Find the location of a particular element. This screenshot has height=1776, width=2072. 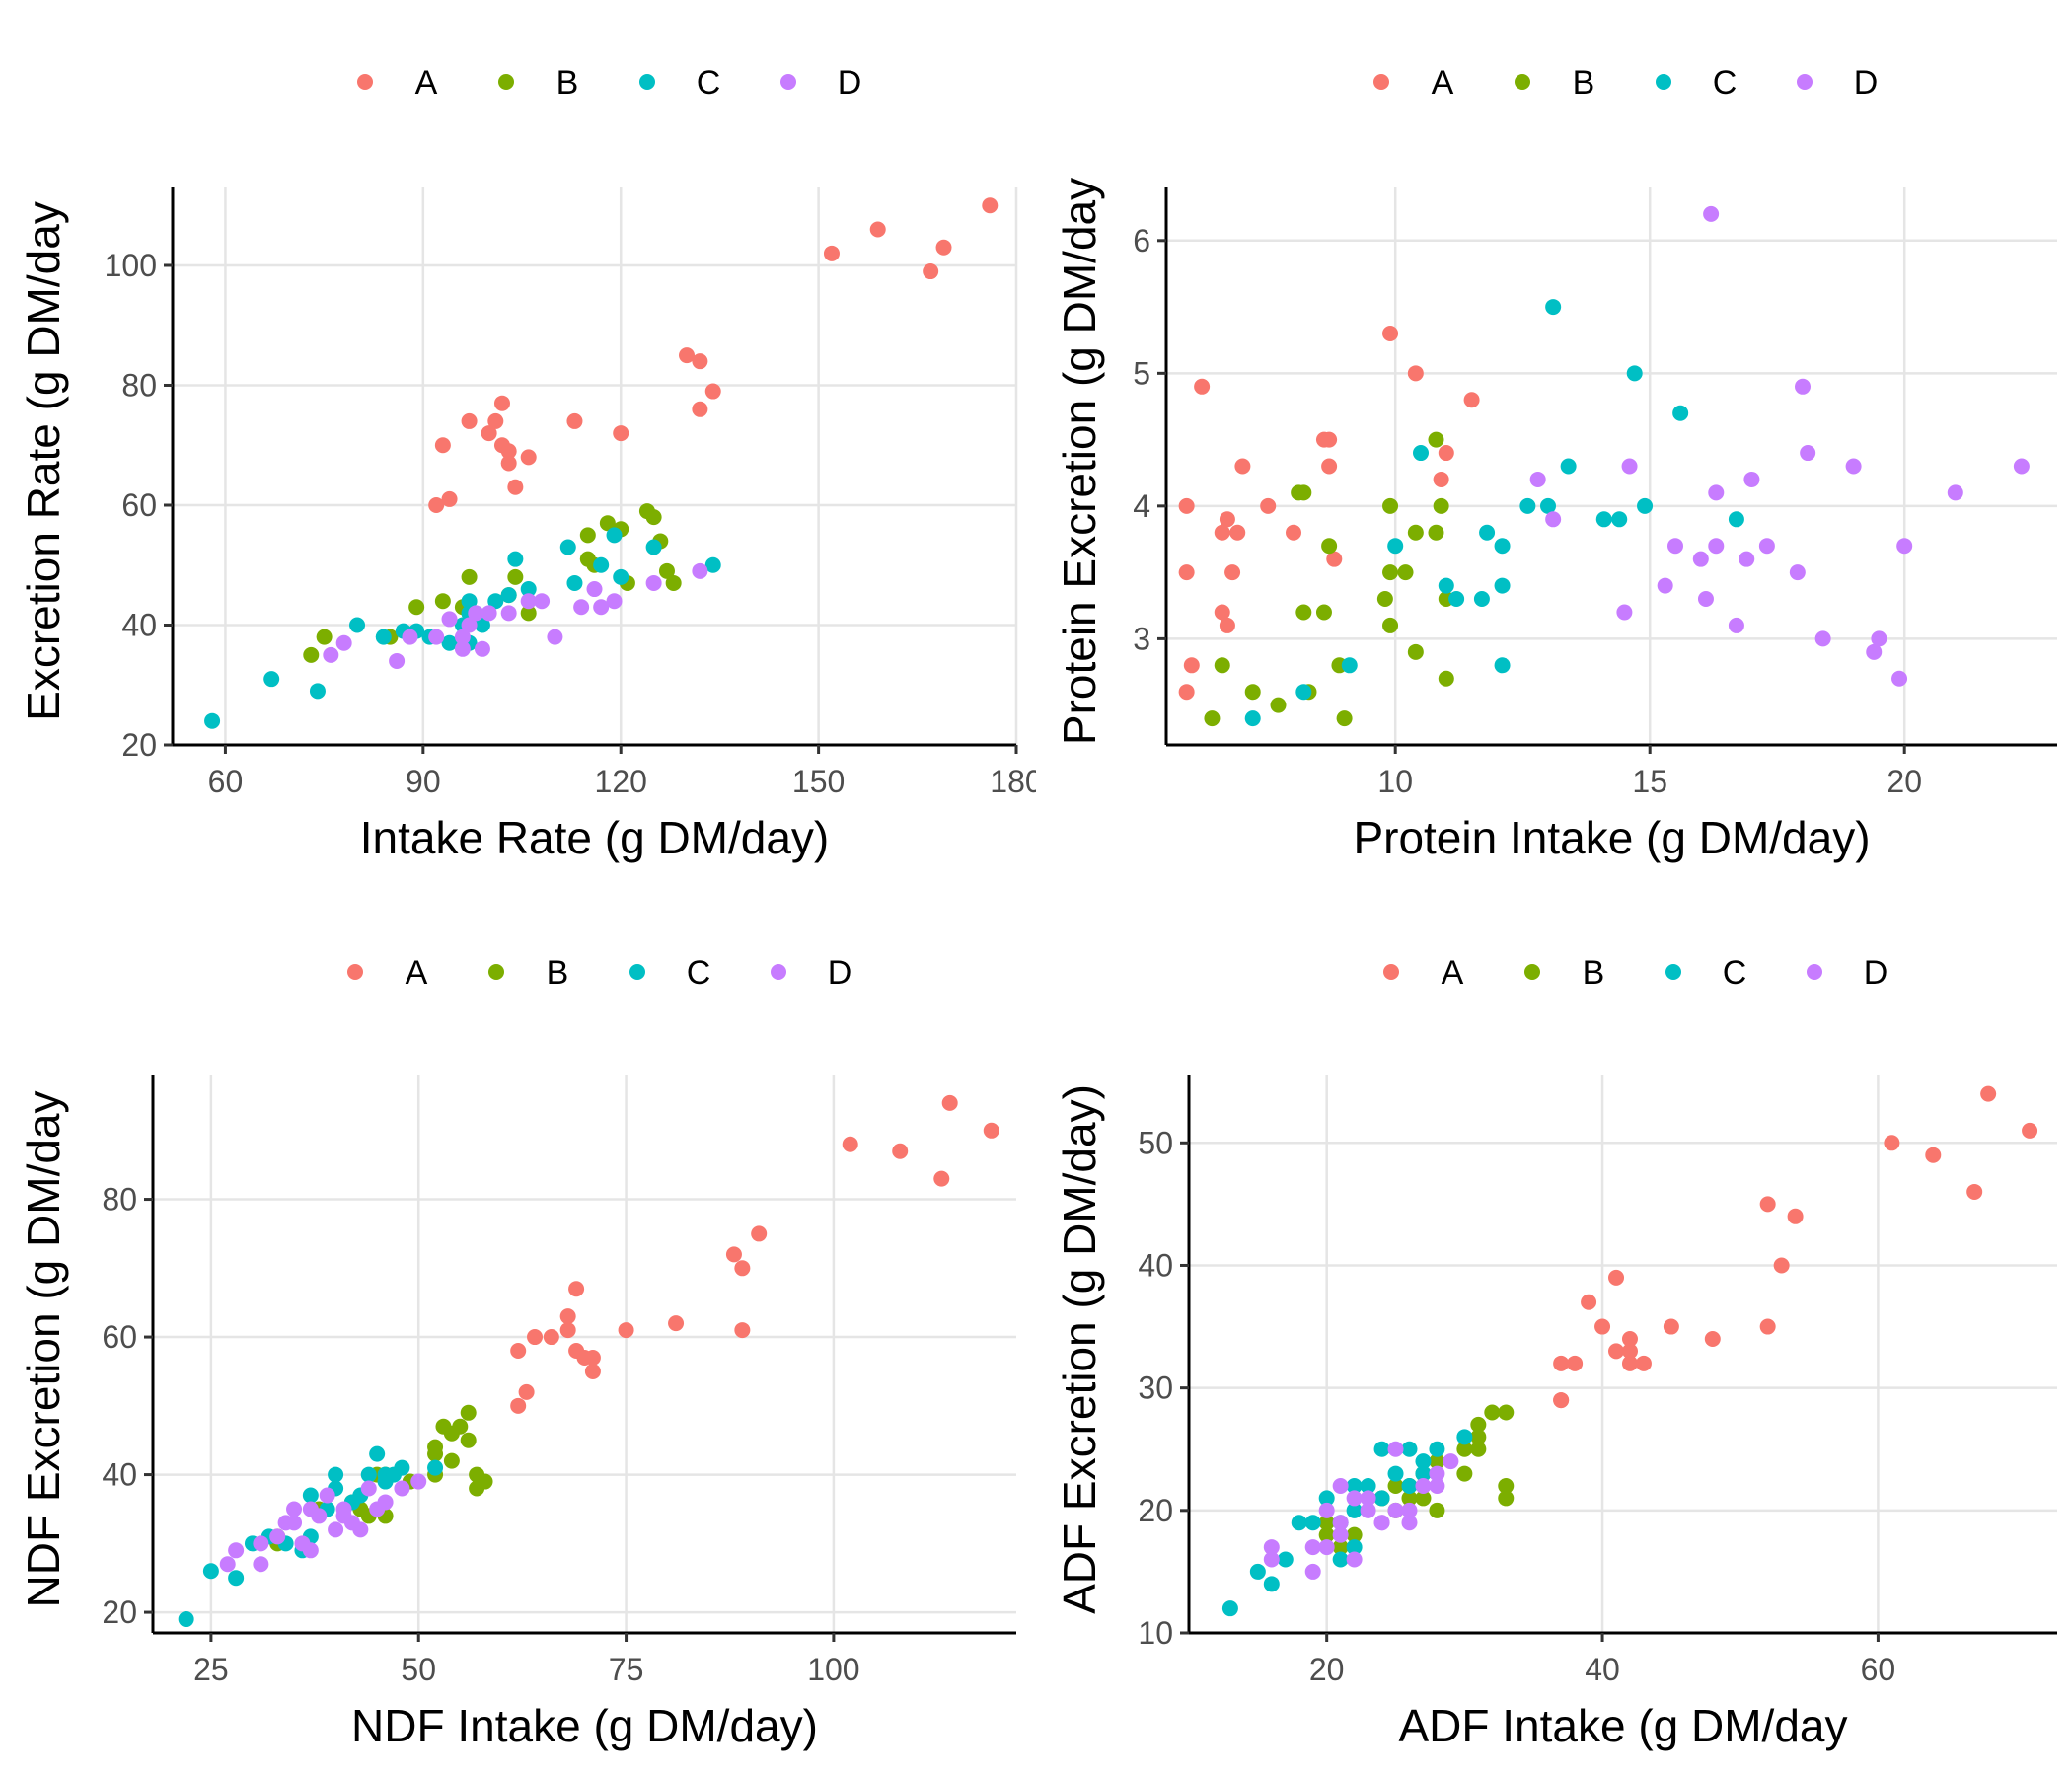

y-tick-label: 100 is located at coordinates (131, 266).